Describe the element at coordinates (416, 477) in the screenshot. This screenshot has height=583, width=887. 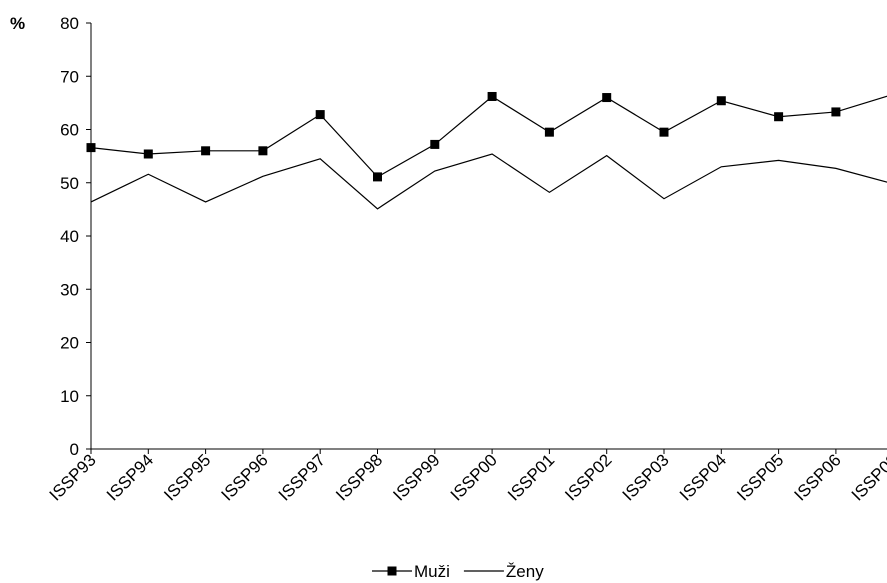
I see `x-tick-label: ISSP99` at that location.